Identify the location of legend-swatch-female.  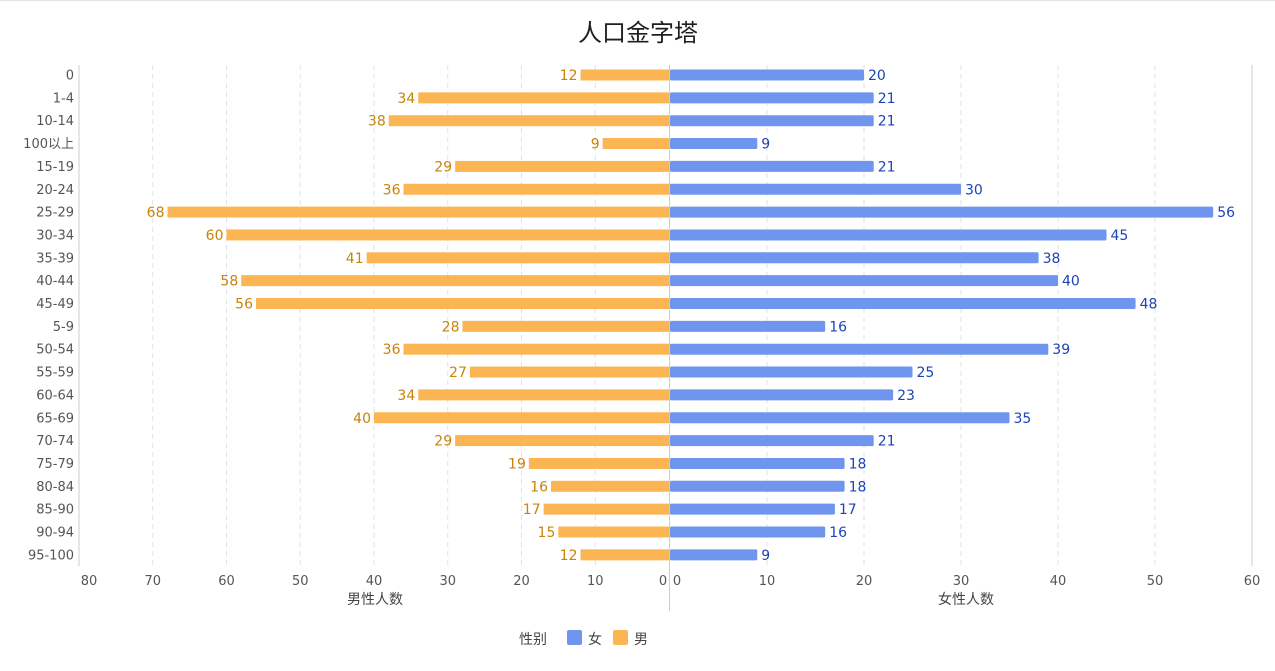
(574, 637).